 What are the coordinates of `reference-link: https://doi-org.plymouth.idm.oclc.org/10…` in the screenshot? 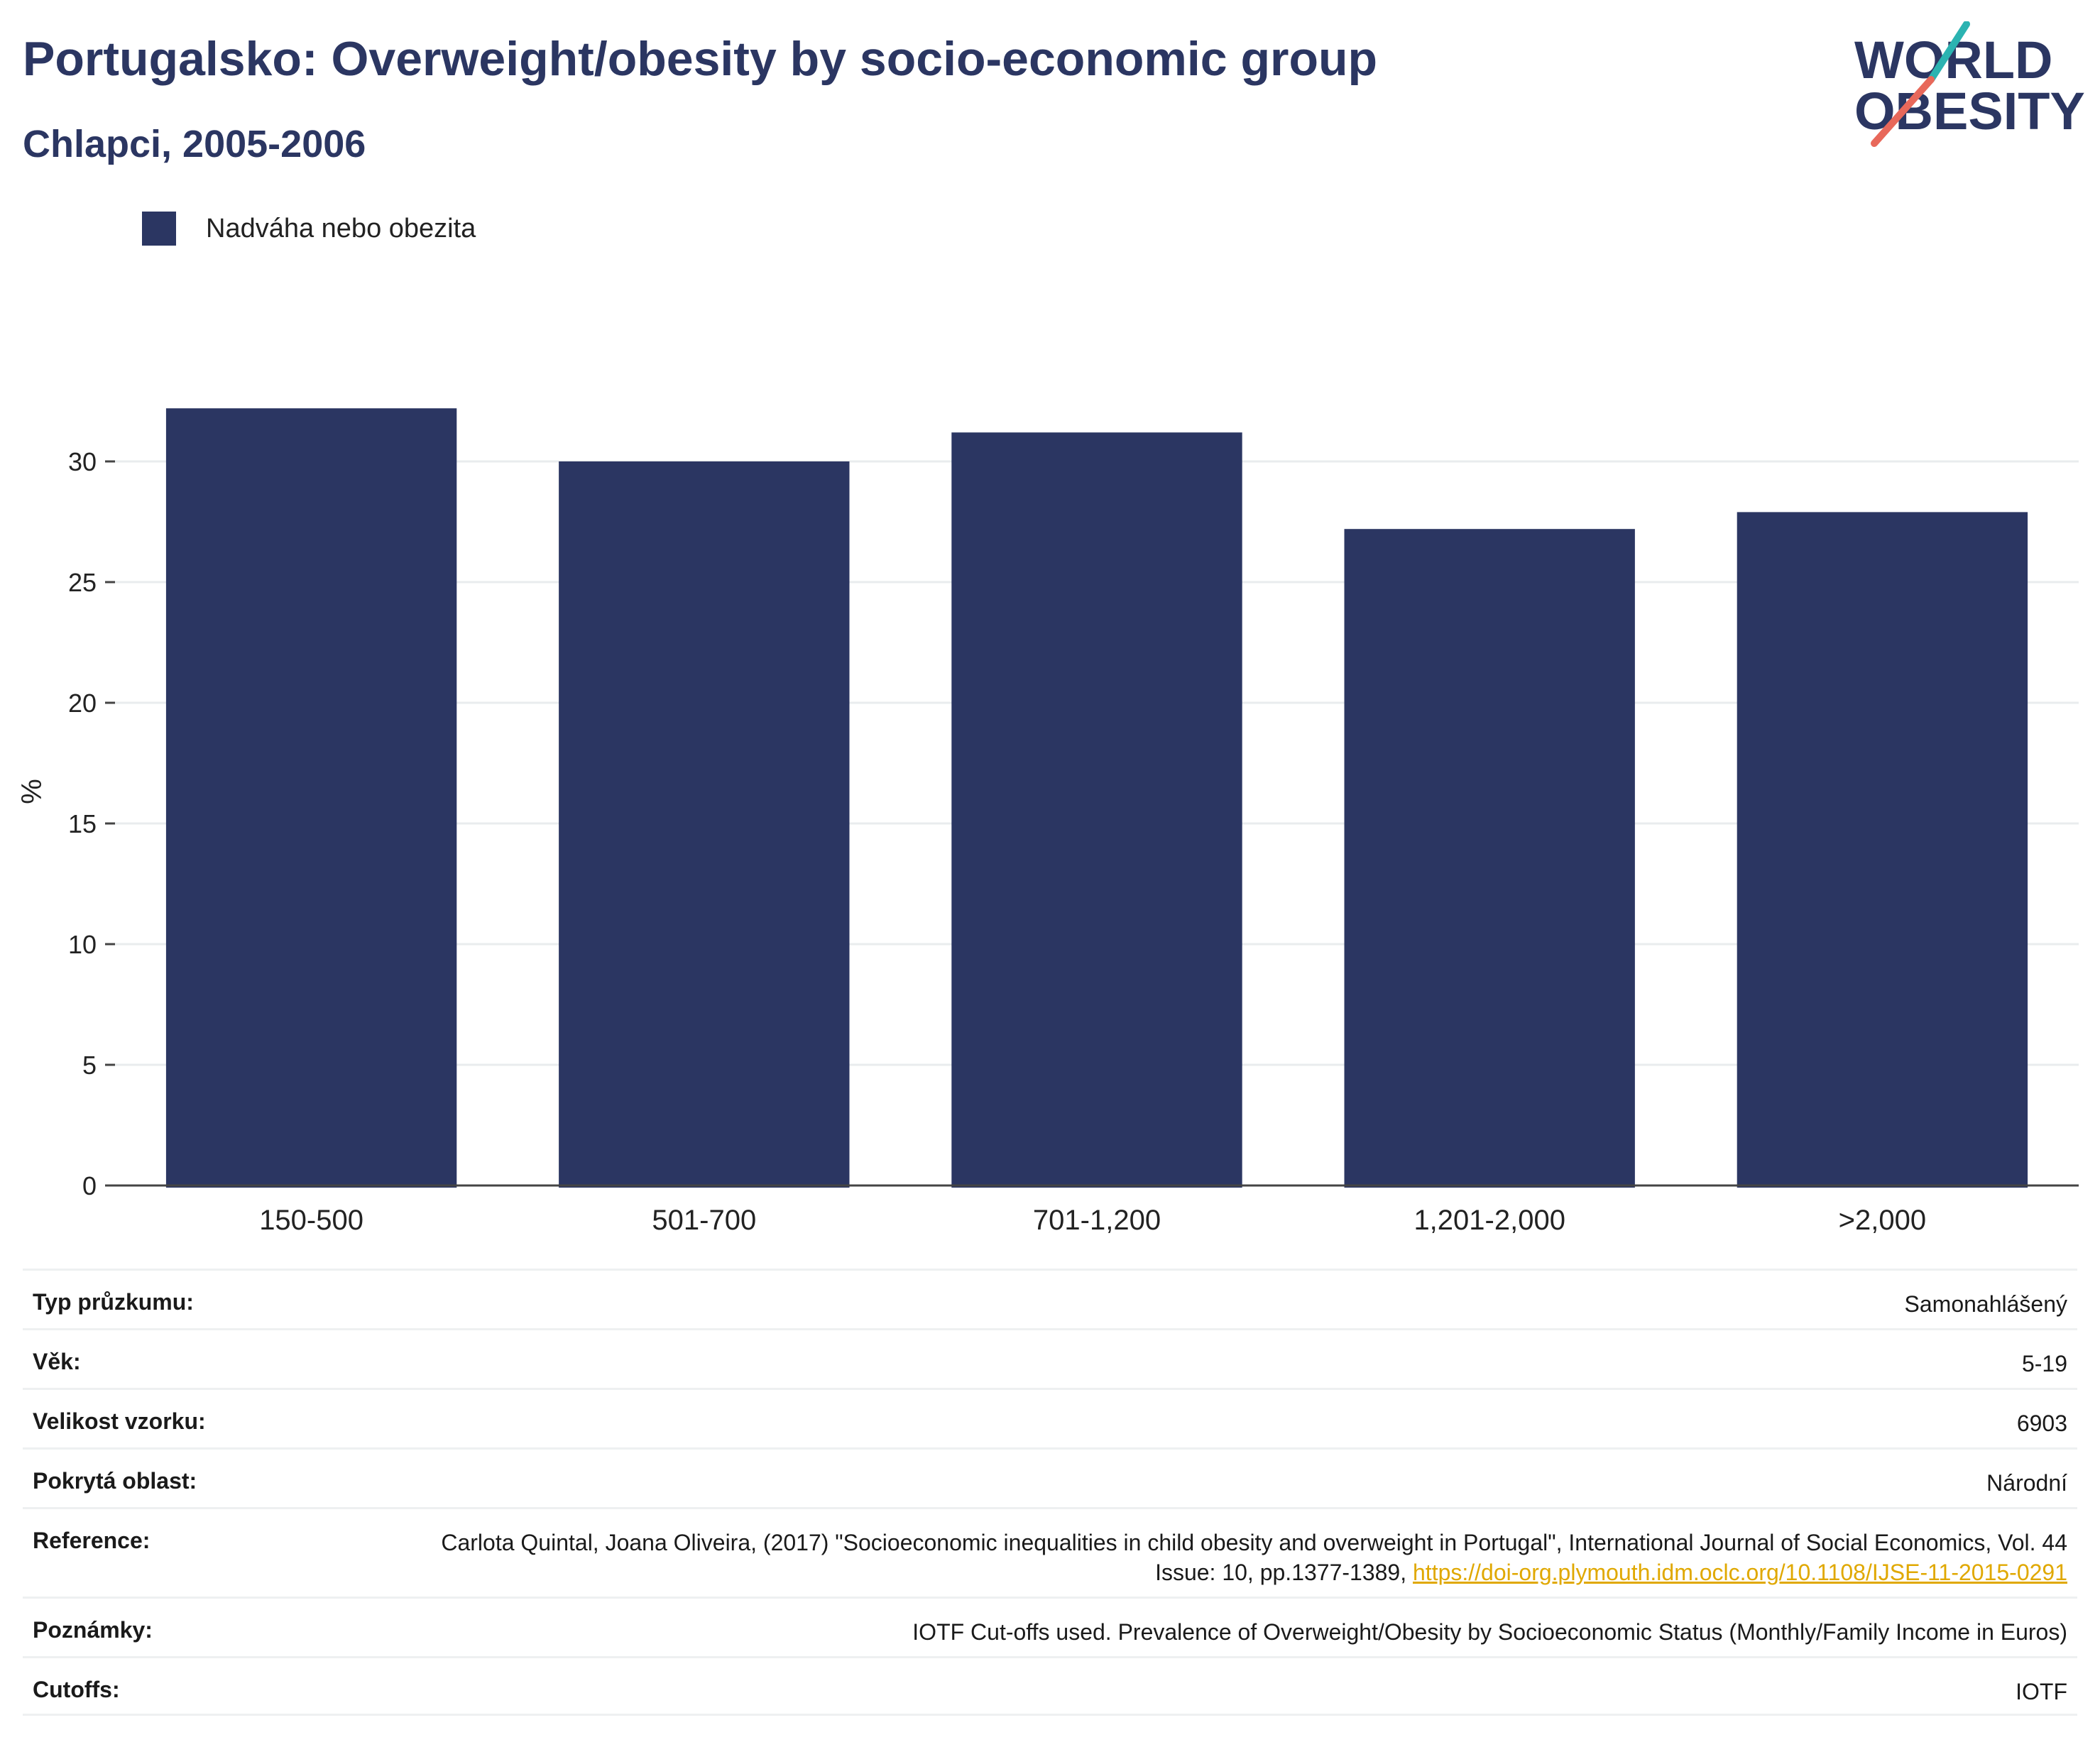 It's located at (1740, 1572).